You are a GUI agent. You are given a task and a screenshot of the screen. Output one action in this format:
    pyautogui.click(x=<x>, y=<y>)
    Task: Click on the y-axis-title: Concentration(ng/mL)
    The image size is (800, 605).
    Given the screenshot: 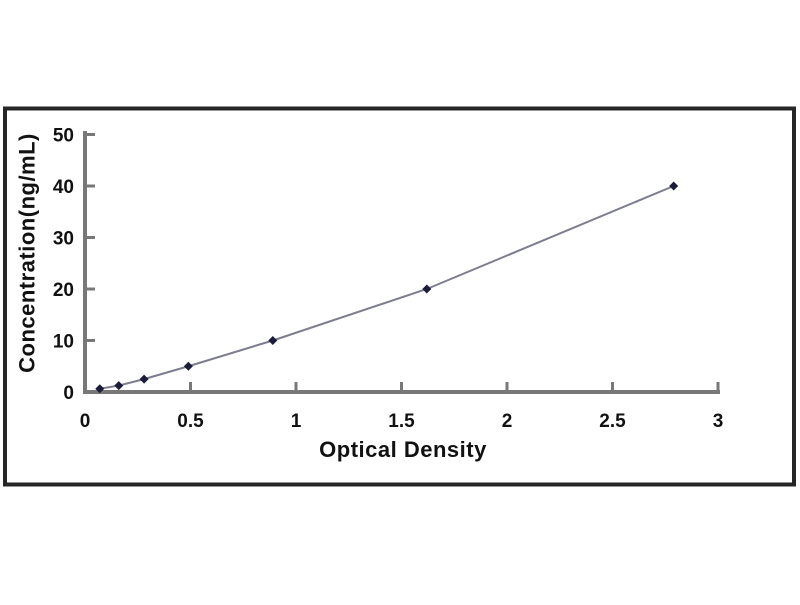 What is the action you would take?
    pyautogui.click(x=27, y=253)
    